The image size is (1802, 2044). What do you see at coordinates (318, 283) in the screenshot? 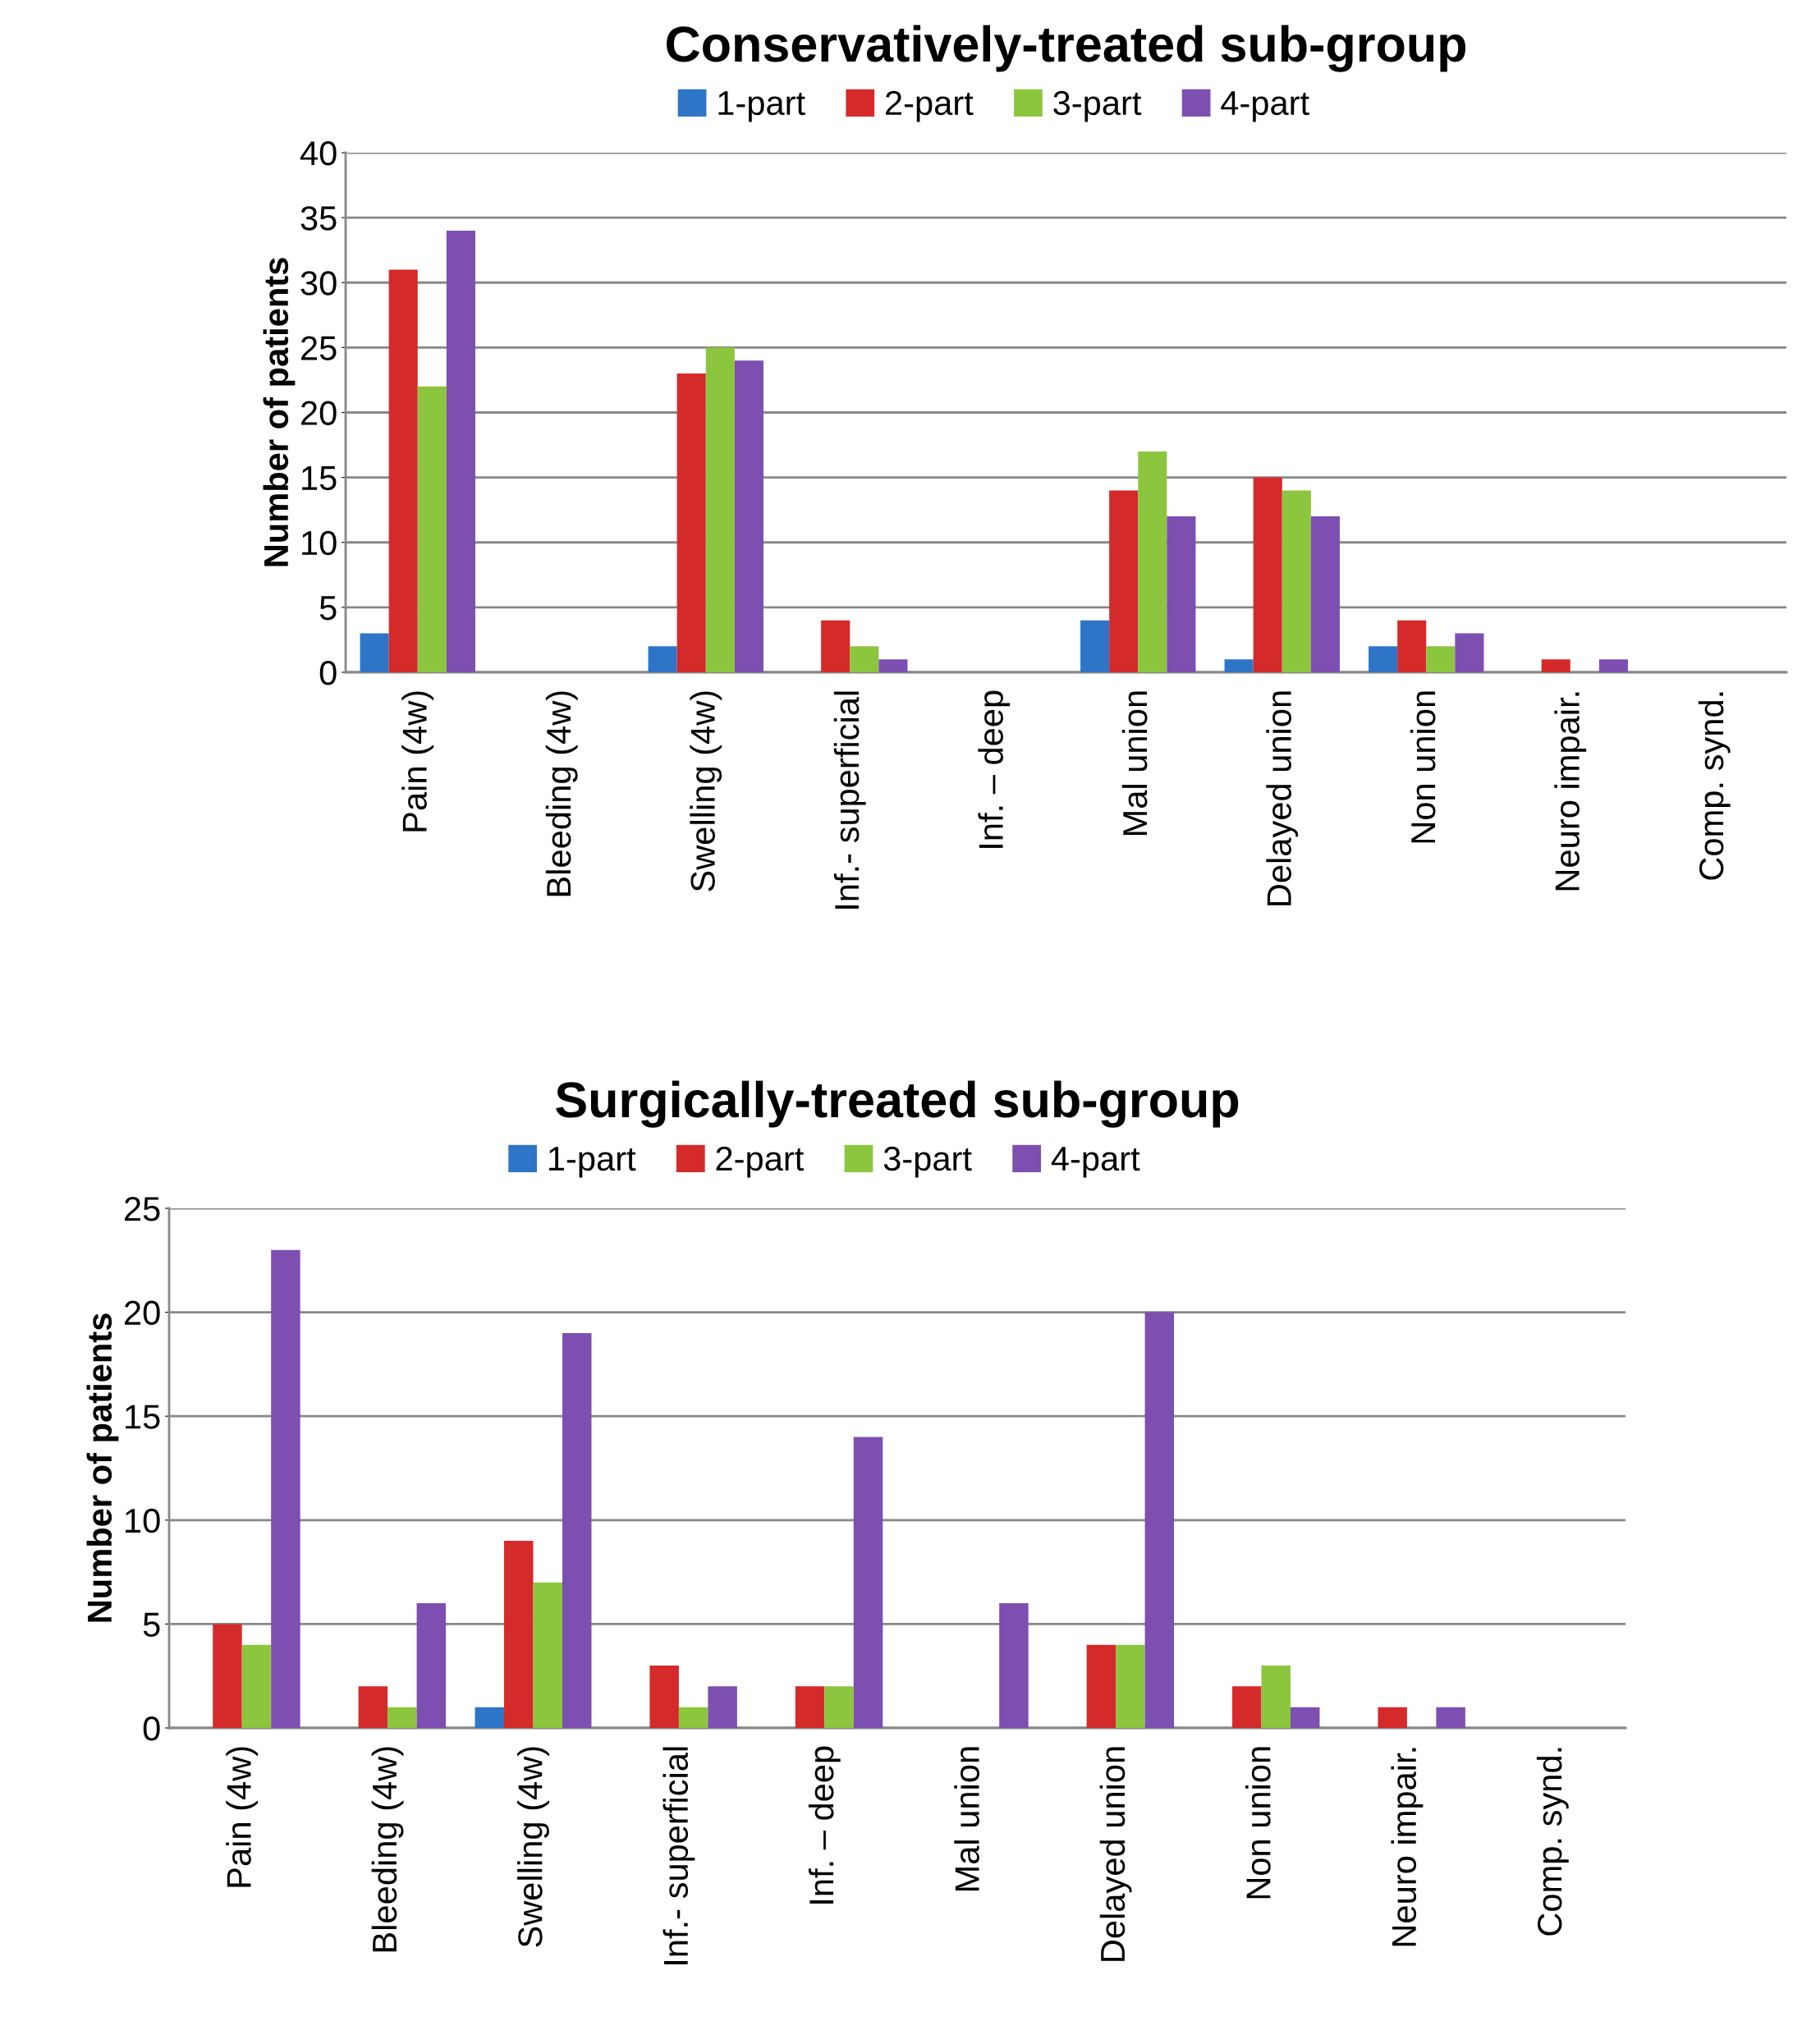
I see `y-tick-label: 30` at bounding box center [318, 283].